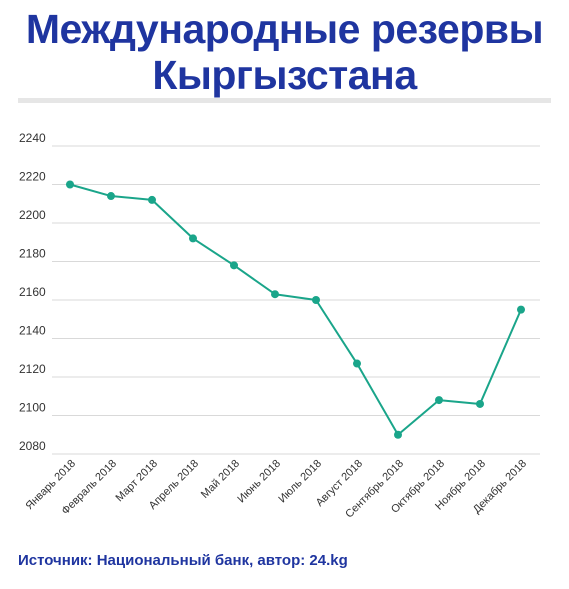  What do you see at coordinates (284, 29) in the screenshot?
I see `title-line-1: Международные резервы` at bounding box center [284, 29].